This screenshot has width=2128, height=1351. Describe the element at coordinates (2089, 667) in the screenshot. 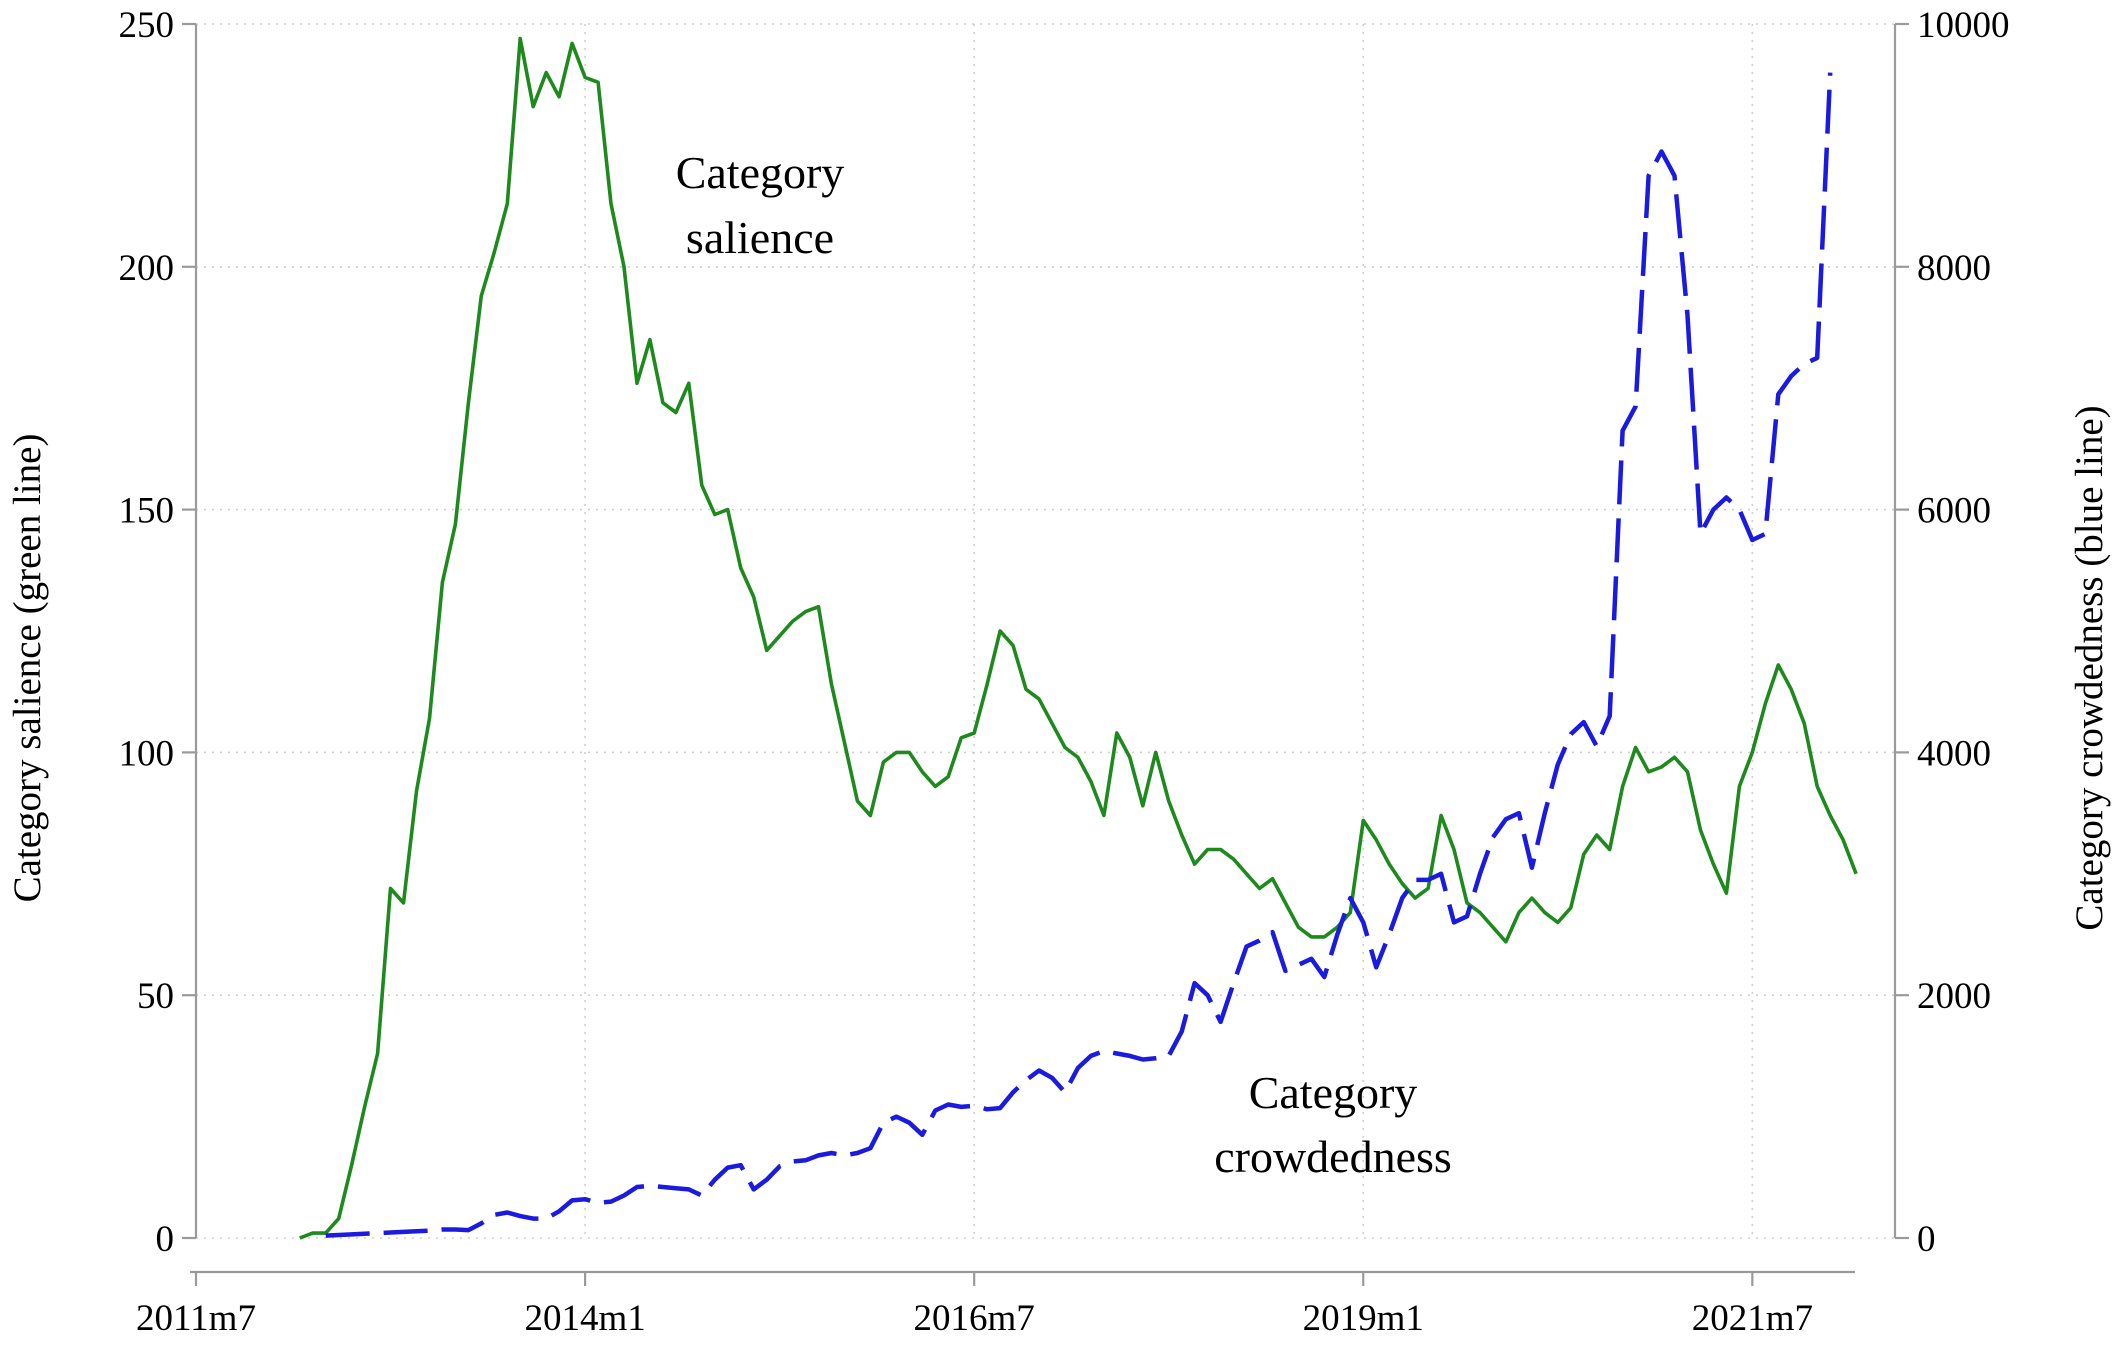

I see `right-y-axis-title: Category crowdedness (blue line)` at that location.